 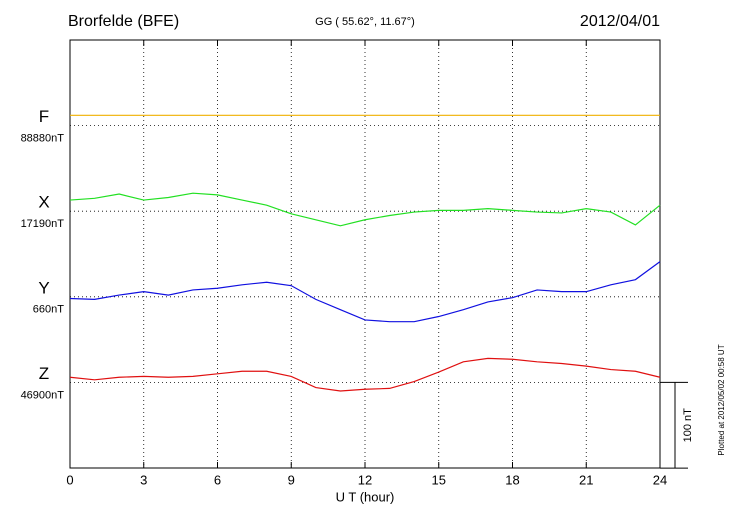 I want to click on series-name: X, so click(x=43, y=202).